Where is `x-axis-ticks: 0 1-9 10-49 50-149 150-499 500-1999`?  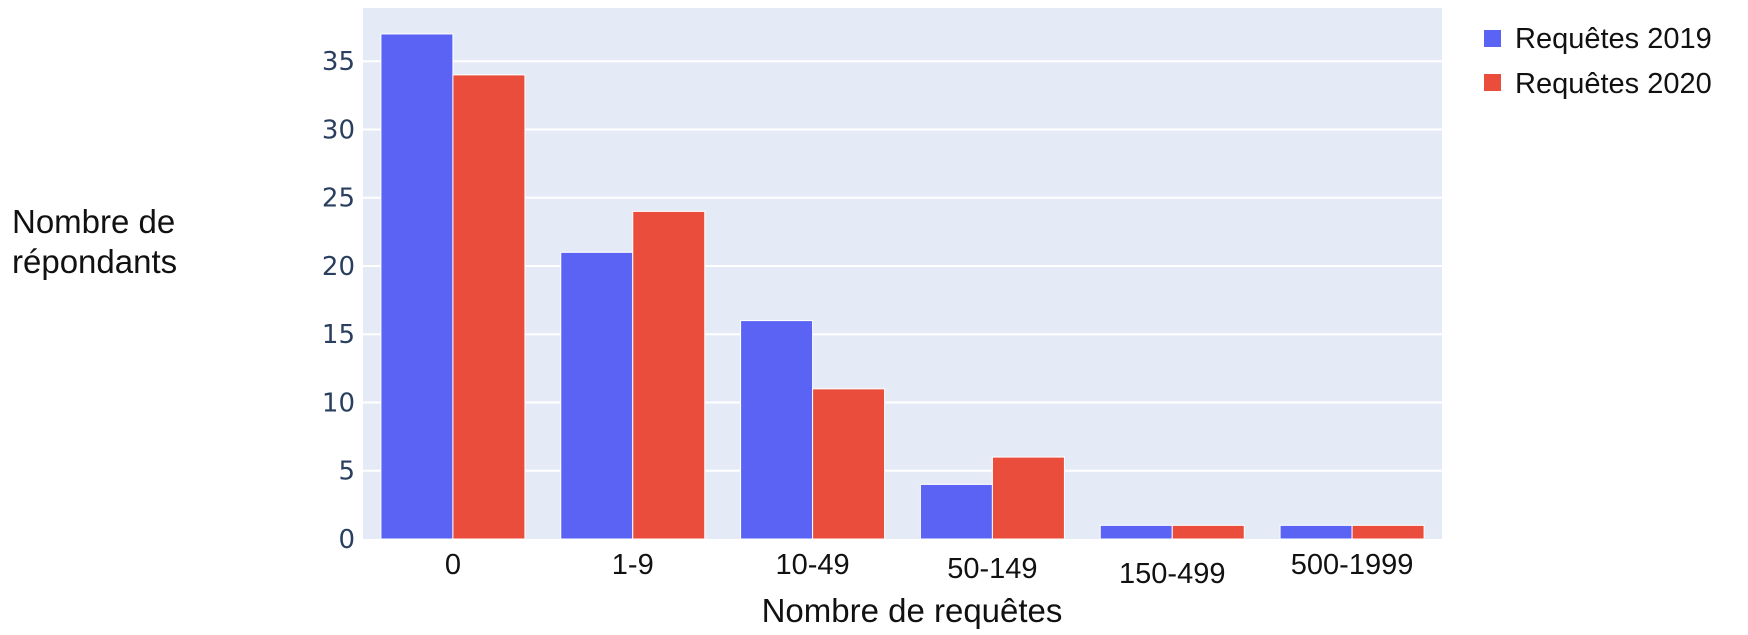
x-axis-ticks: 0 1-9 10-49 50-149 150-499 500-1999 is located at coordinates (929, 569).